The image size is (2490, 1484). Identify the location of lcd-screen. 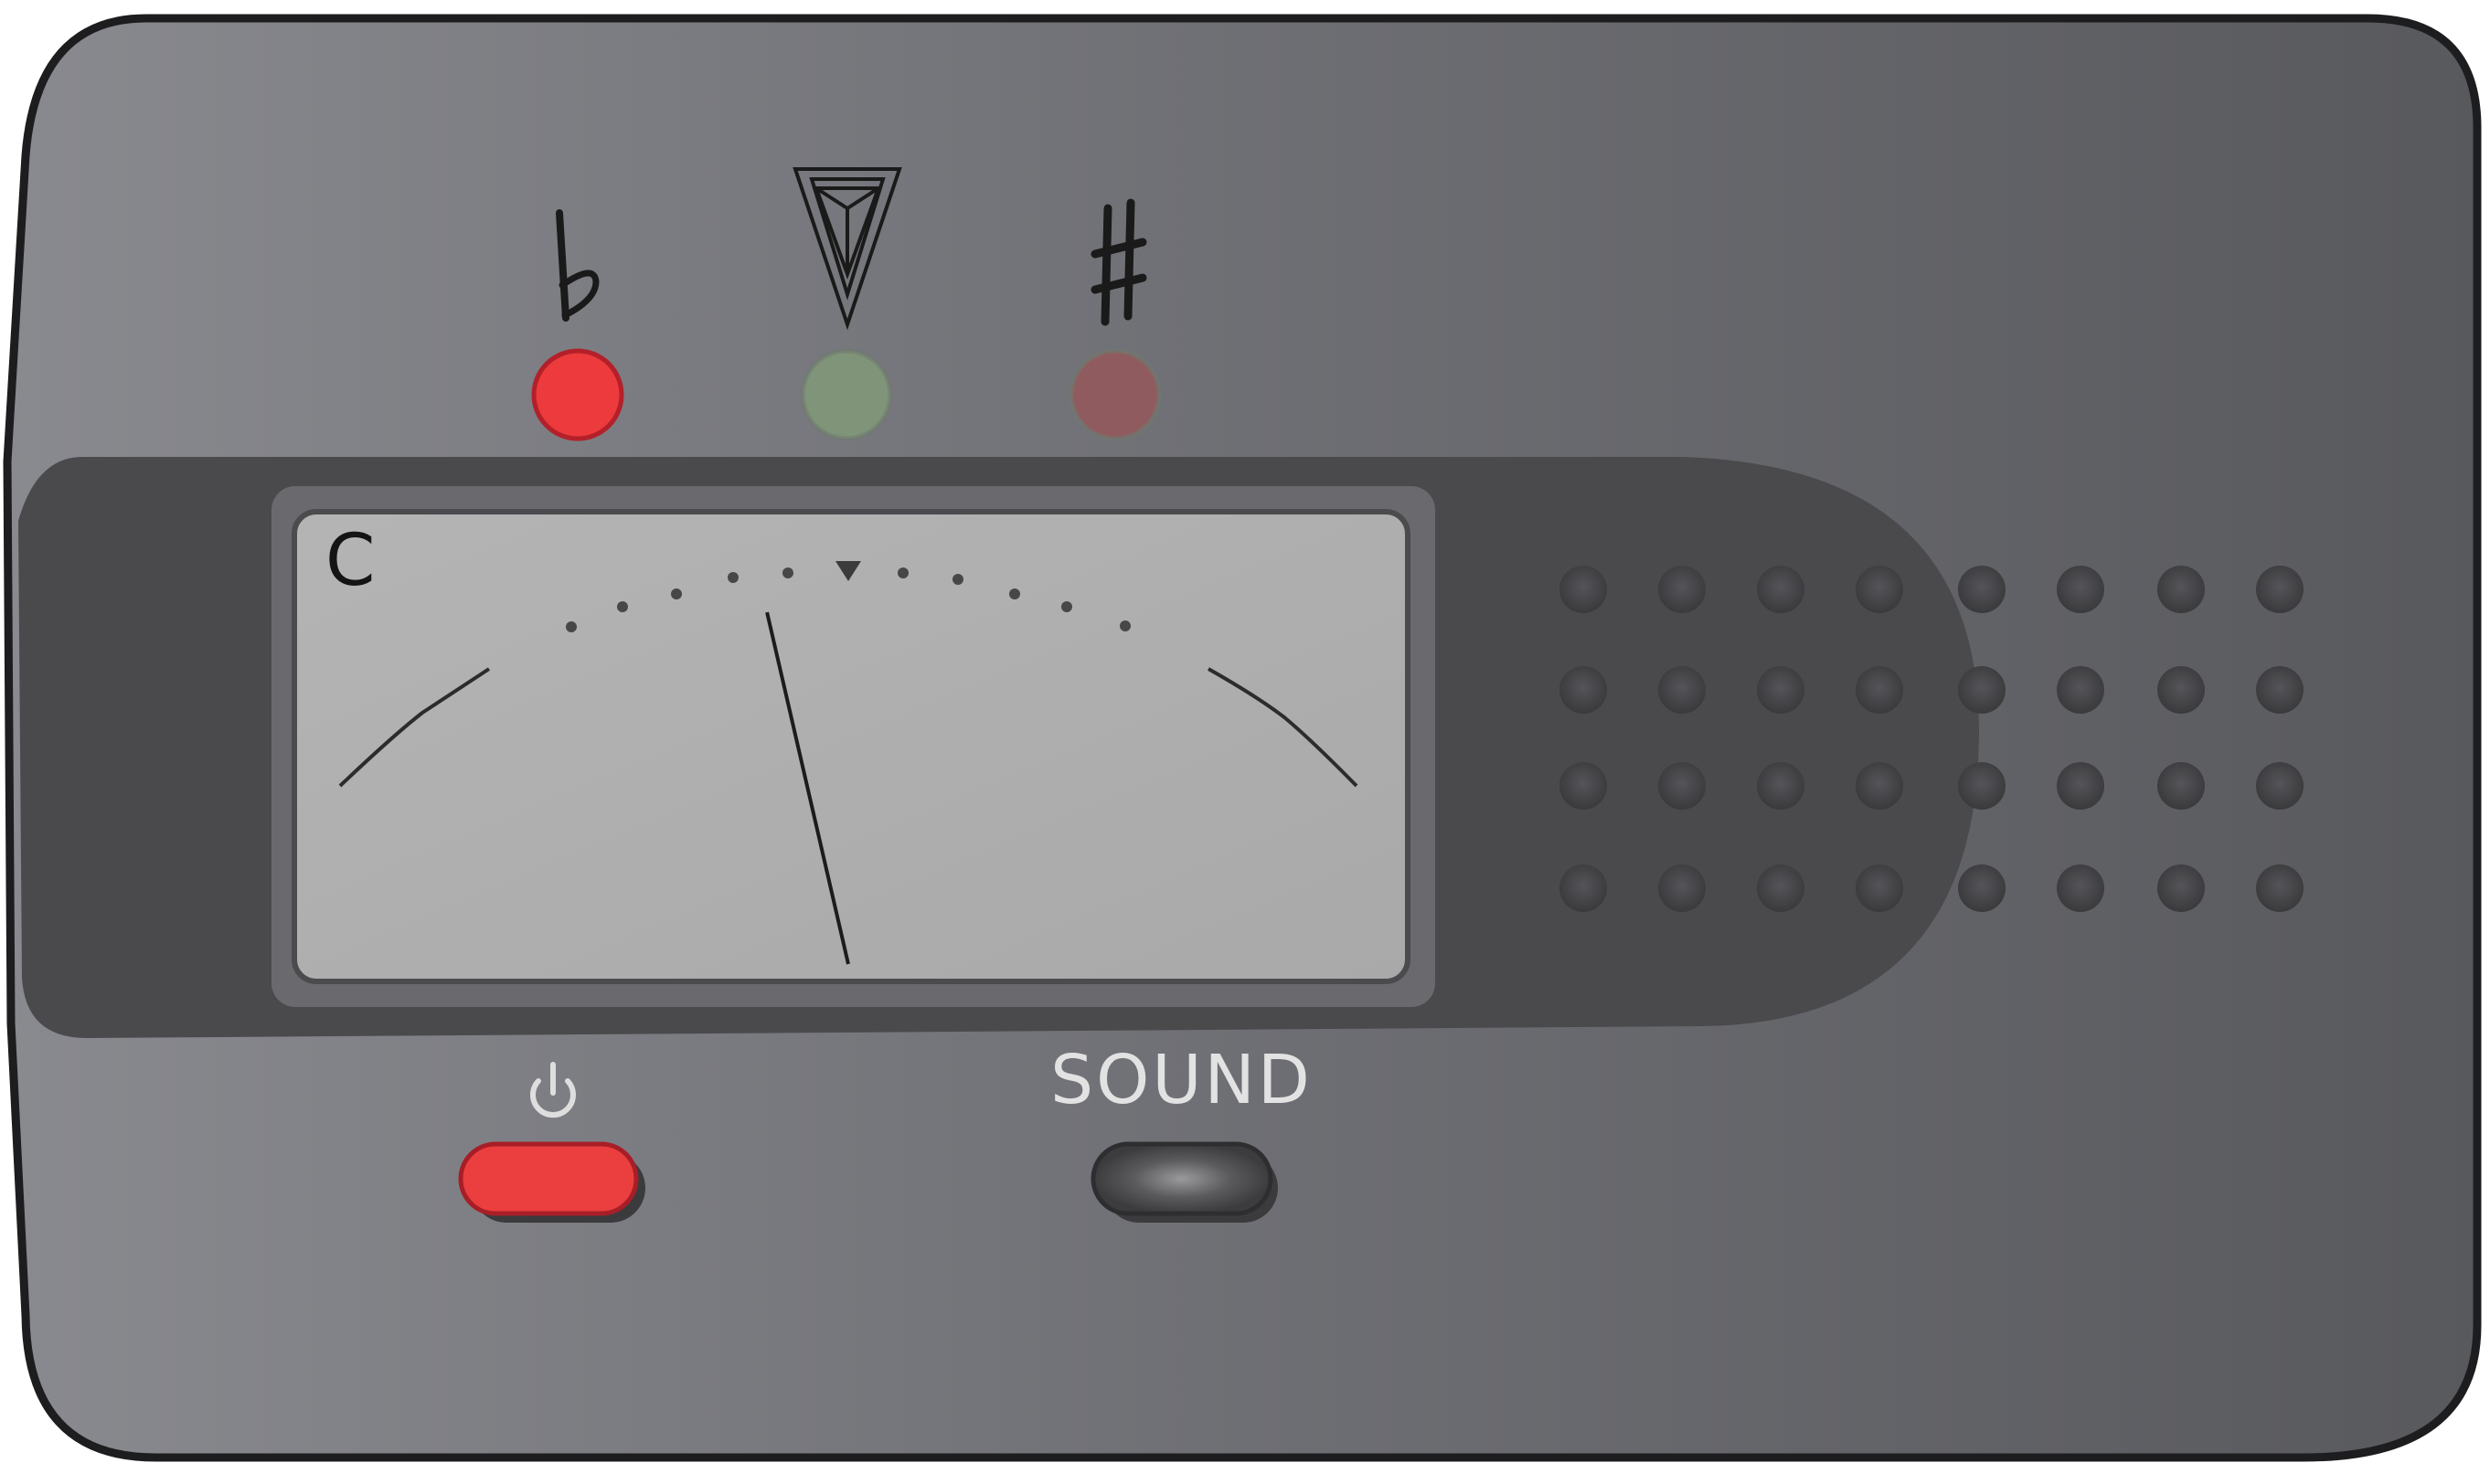
(851, 746).